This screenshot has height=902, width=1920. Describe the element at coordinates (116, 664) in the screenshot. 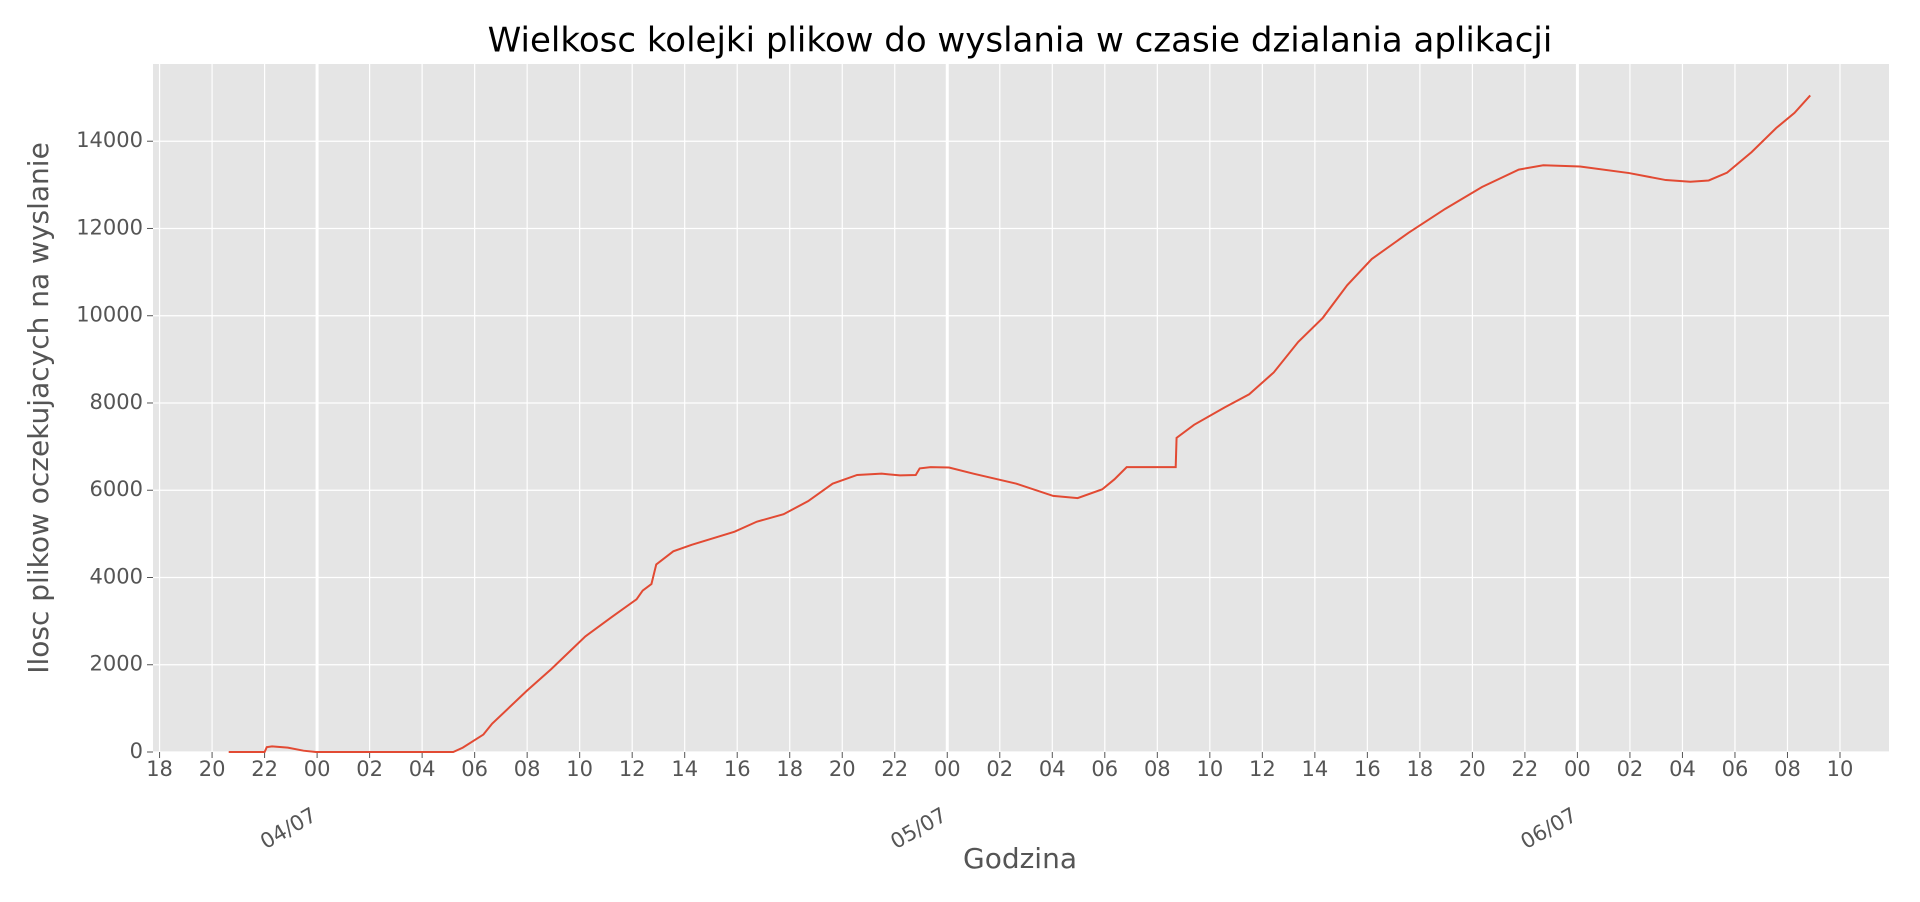

I see `y-tick-label: 2000` at that location.